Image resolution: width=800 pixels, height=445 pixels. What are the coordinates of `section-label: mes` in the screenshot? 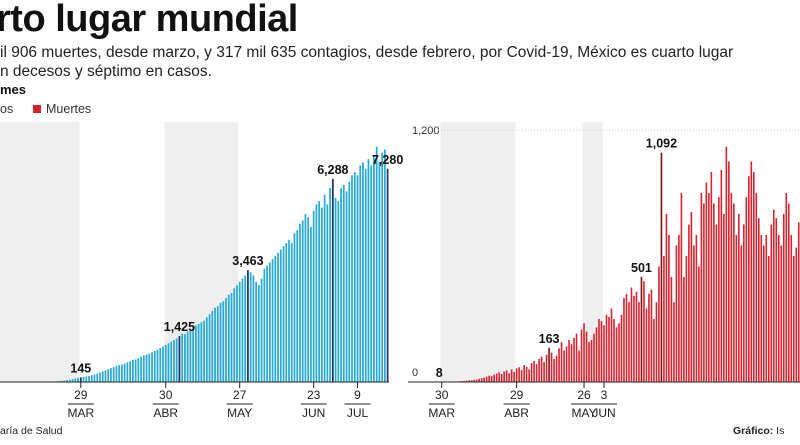 It's located at (13, 89).